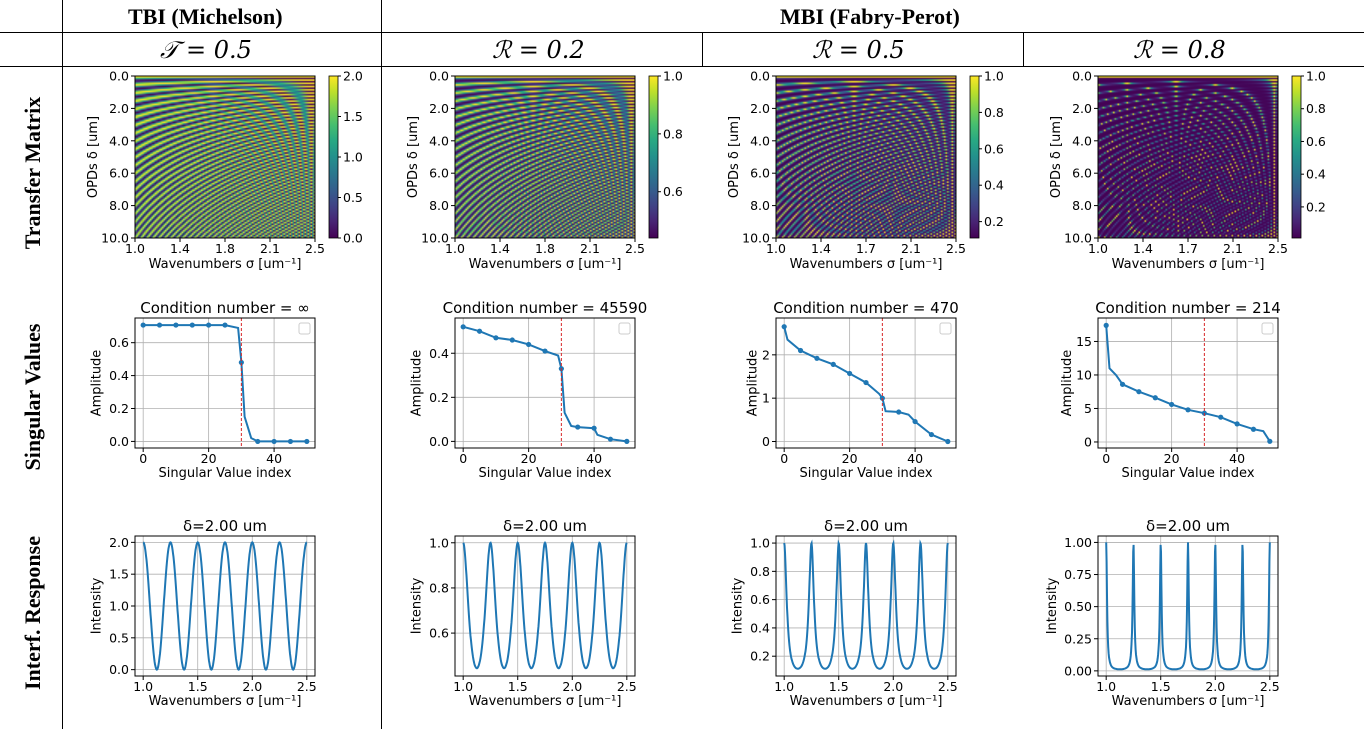 The height and width of the screenshot is (736, 1364). I want to click on y-tick-label: 0.00, so click(1078, 670).